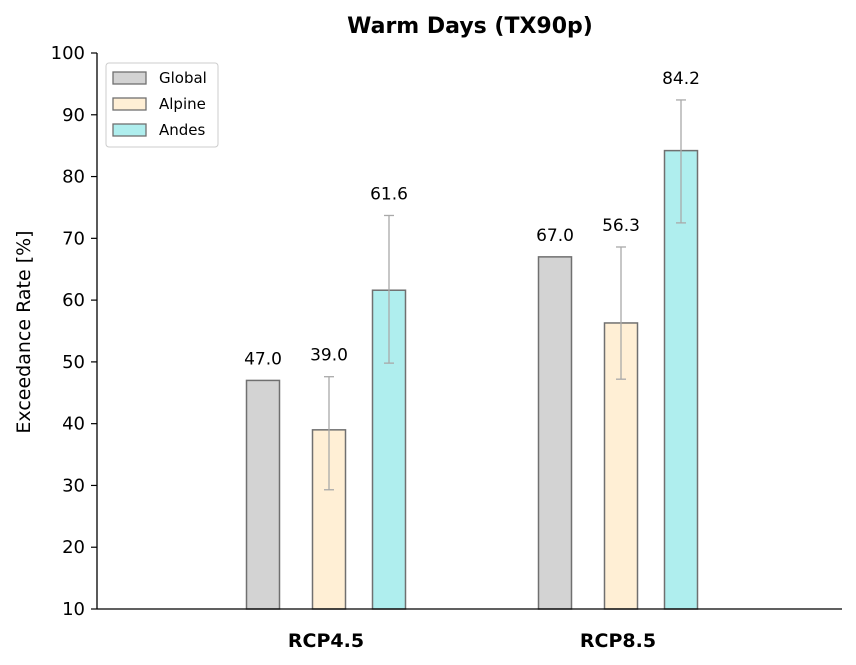  What do you see at coordinates (326, 641) in the screenshot?
I see `x-tick-label: RCP4.5` at bounding box center [326, 641].